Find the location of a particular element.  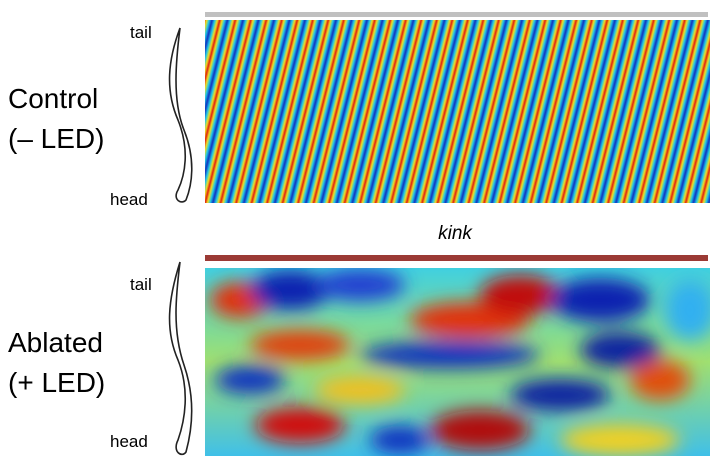

condition-bar is located at coordinates (456, 14).